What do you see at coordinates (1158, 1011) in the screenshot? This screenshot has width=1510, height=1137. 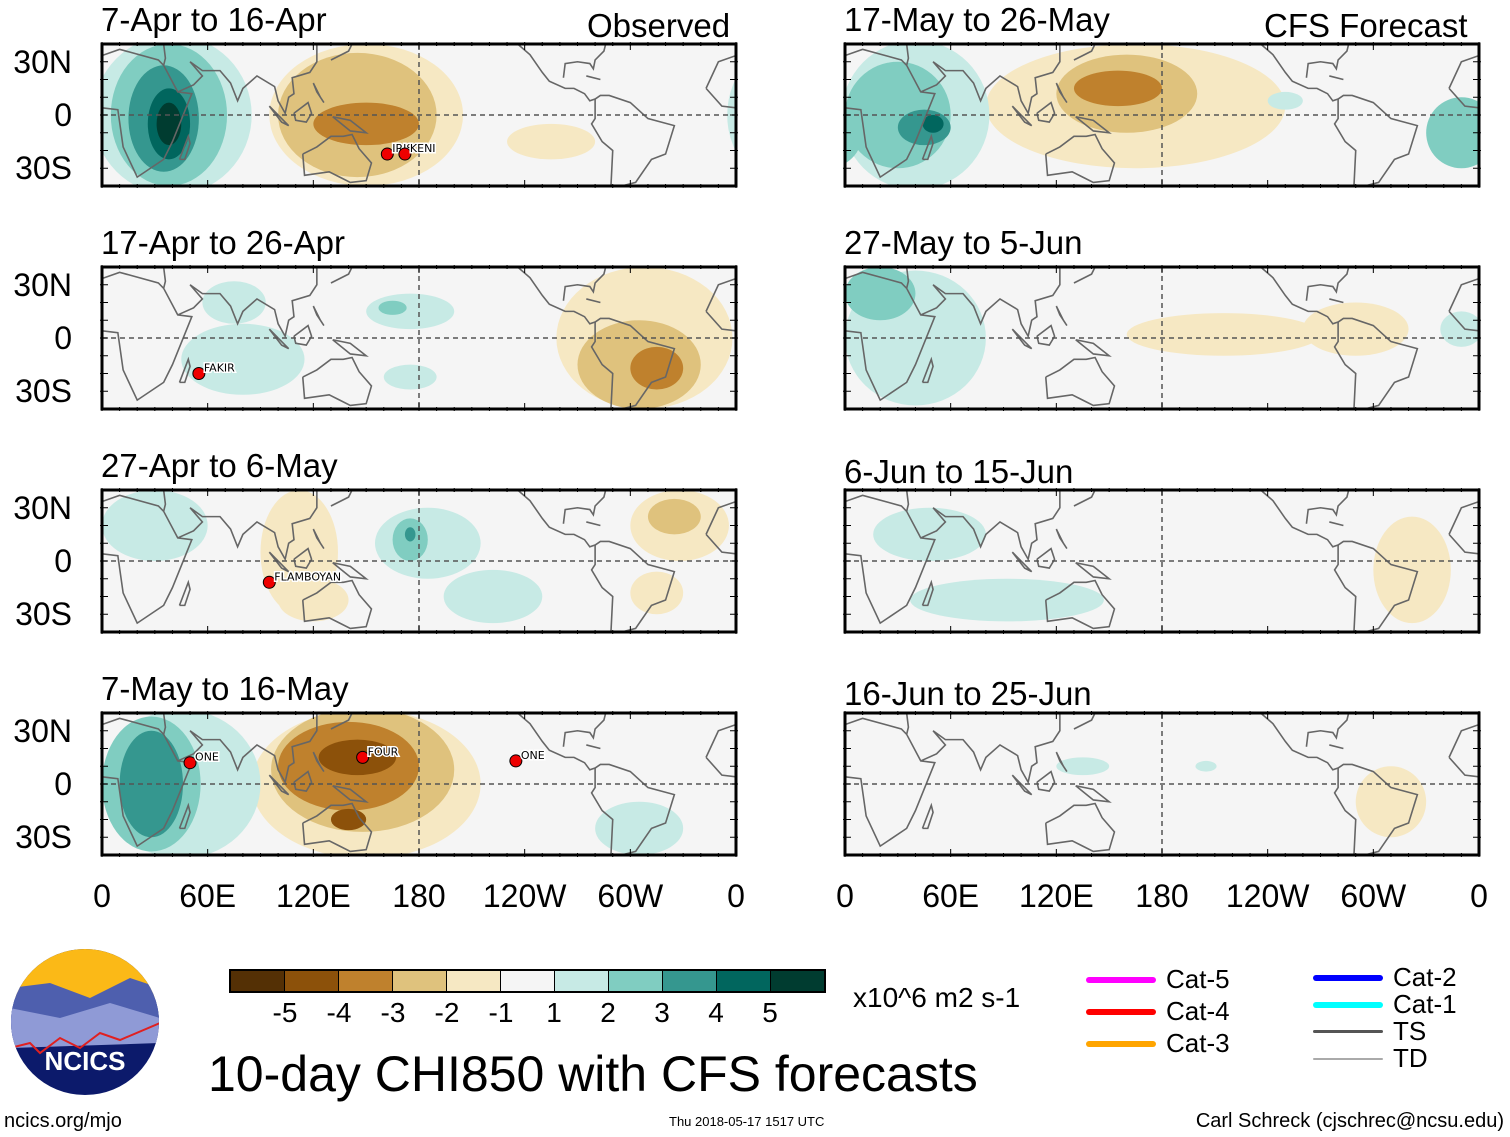 I see `legend-item: Cat-4` at bounding box center [1158, 1011].